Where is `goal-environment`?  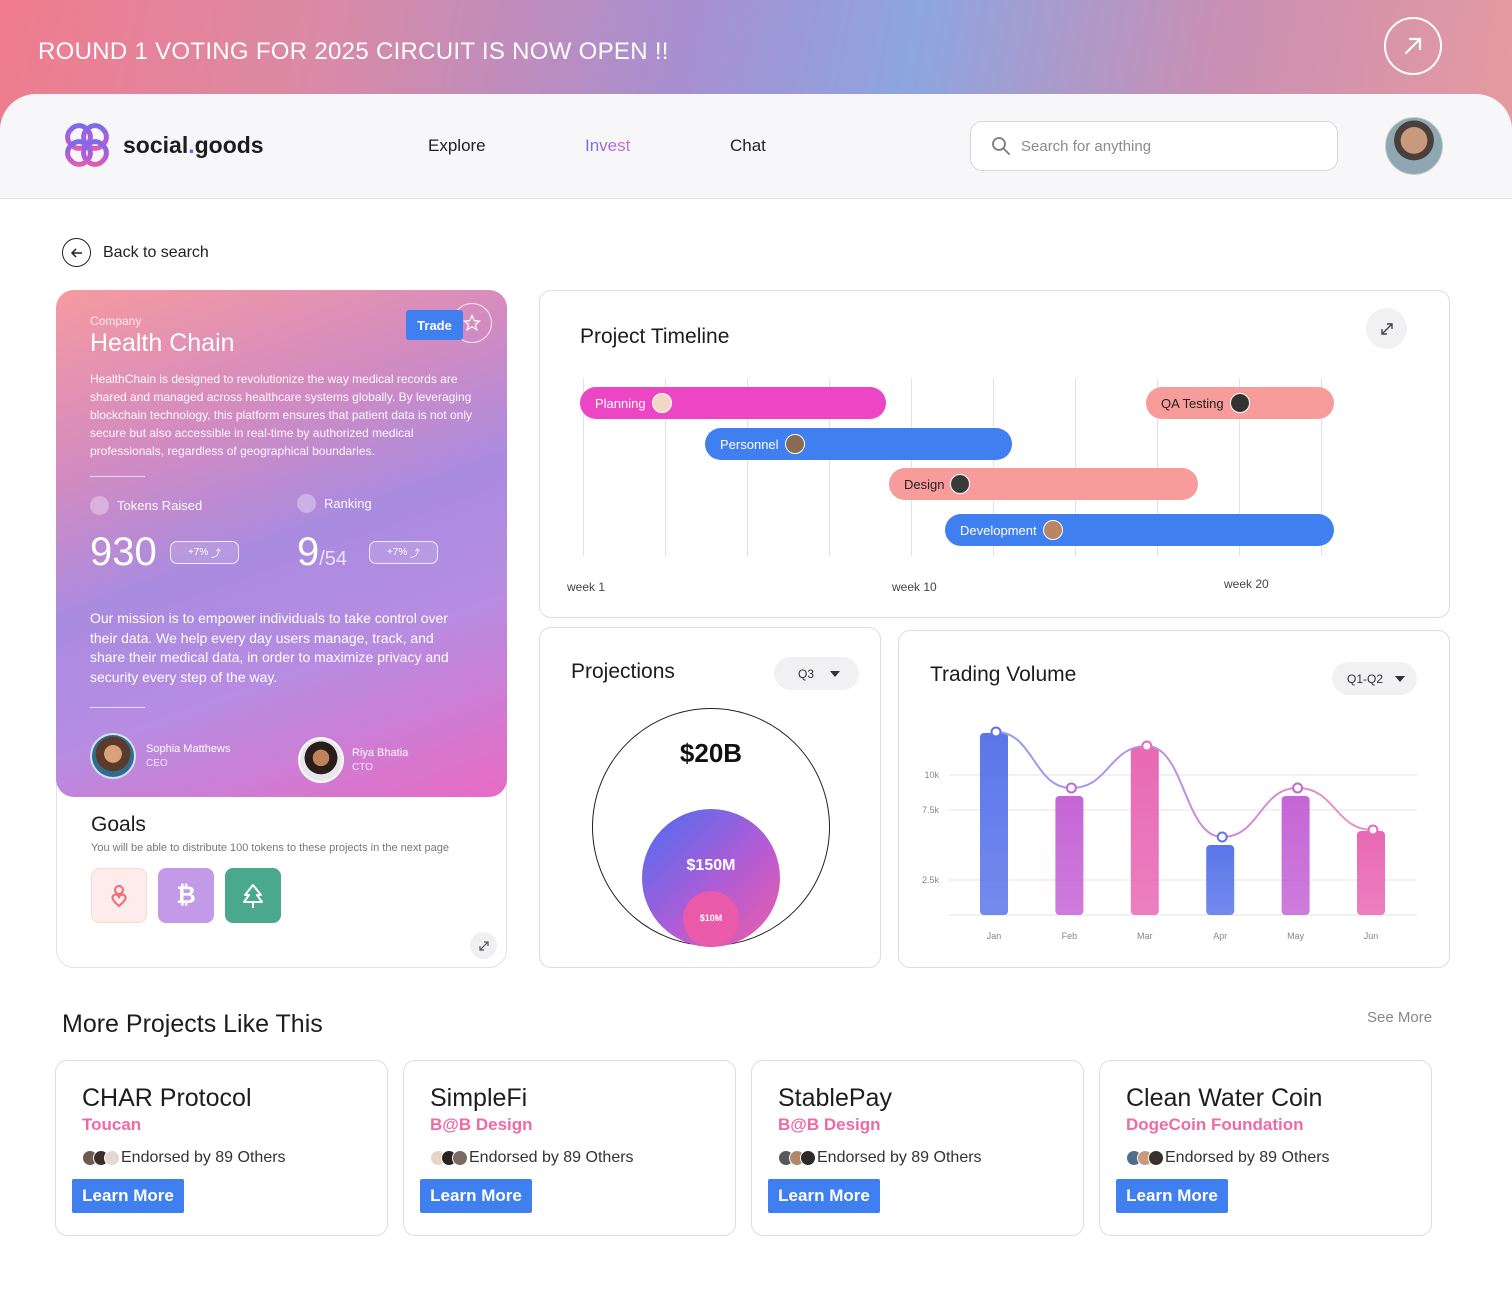 goal-environment is located at coordinates (253, 895).